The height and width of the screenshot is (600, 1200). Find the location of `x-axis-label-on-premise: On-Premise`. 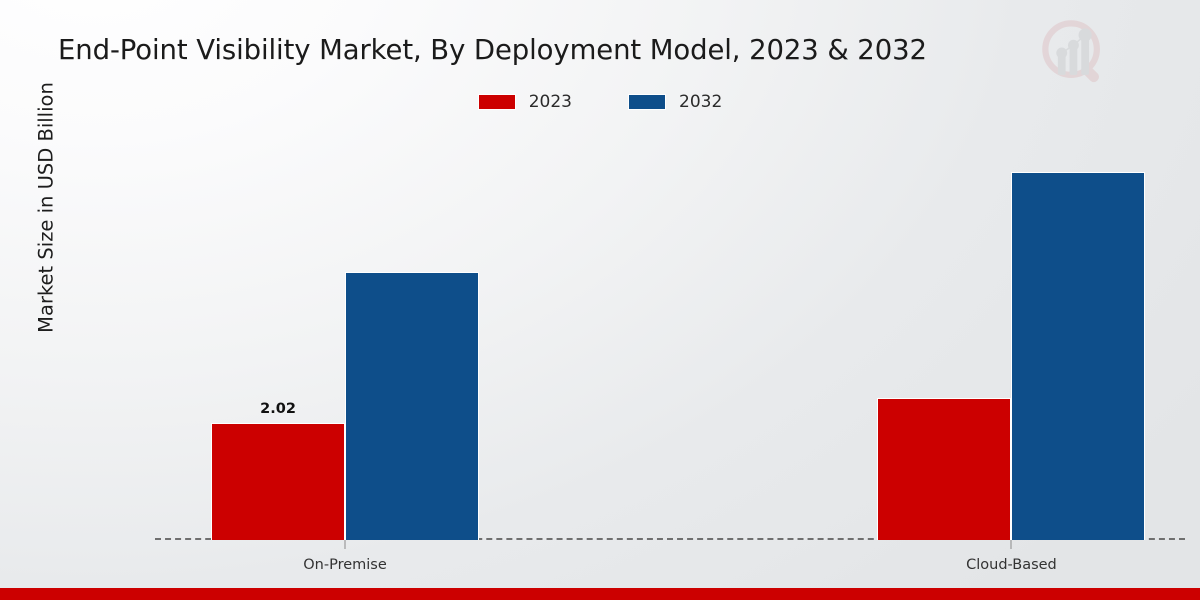

x-axis-label-on-premise: On-Premise is located at coordinates (345, 565).